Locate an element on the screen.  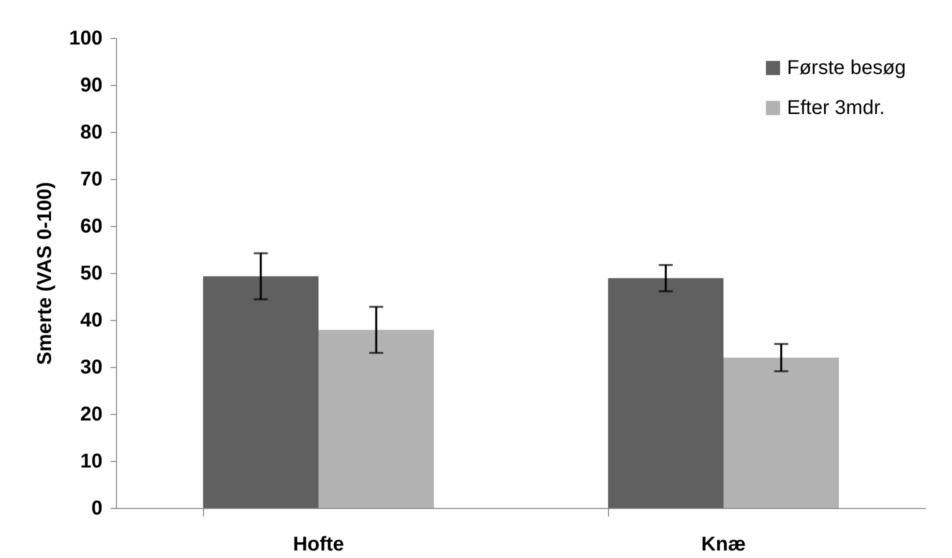
y-tick-label: 90 is located at coordinates (91, 85).